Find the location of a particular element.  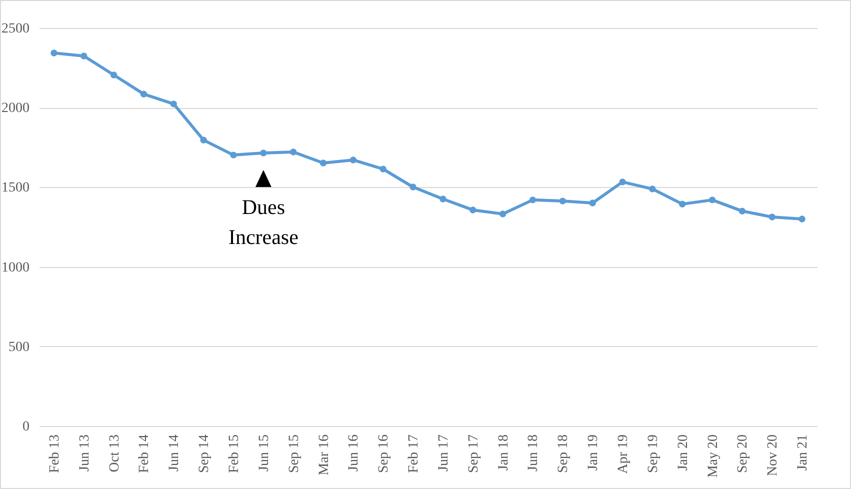

x-tick-label: Jan 21 is located at coordinates (803, 452).